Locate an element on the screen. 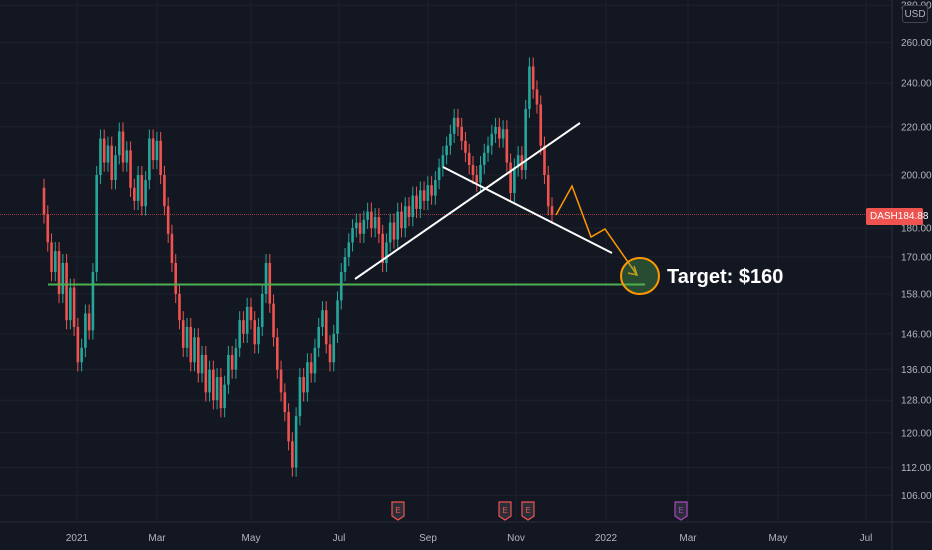 This screenshot has width=932, height=550. y-tick-label: 128.00 is located at coordinates (916, 401).